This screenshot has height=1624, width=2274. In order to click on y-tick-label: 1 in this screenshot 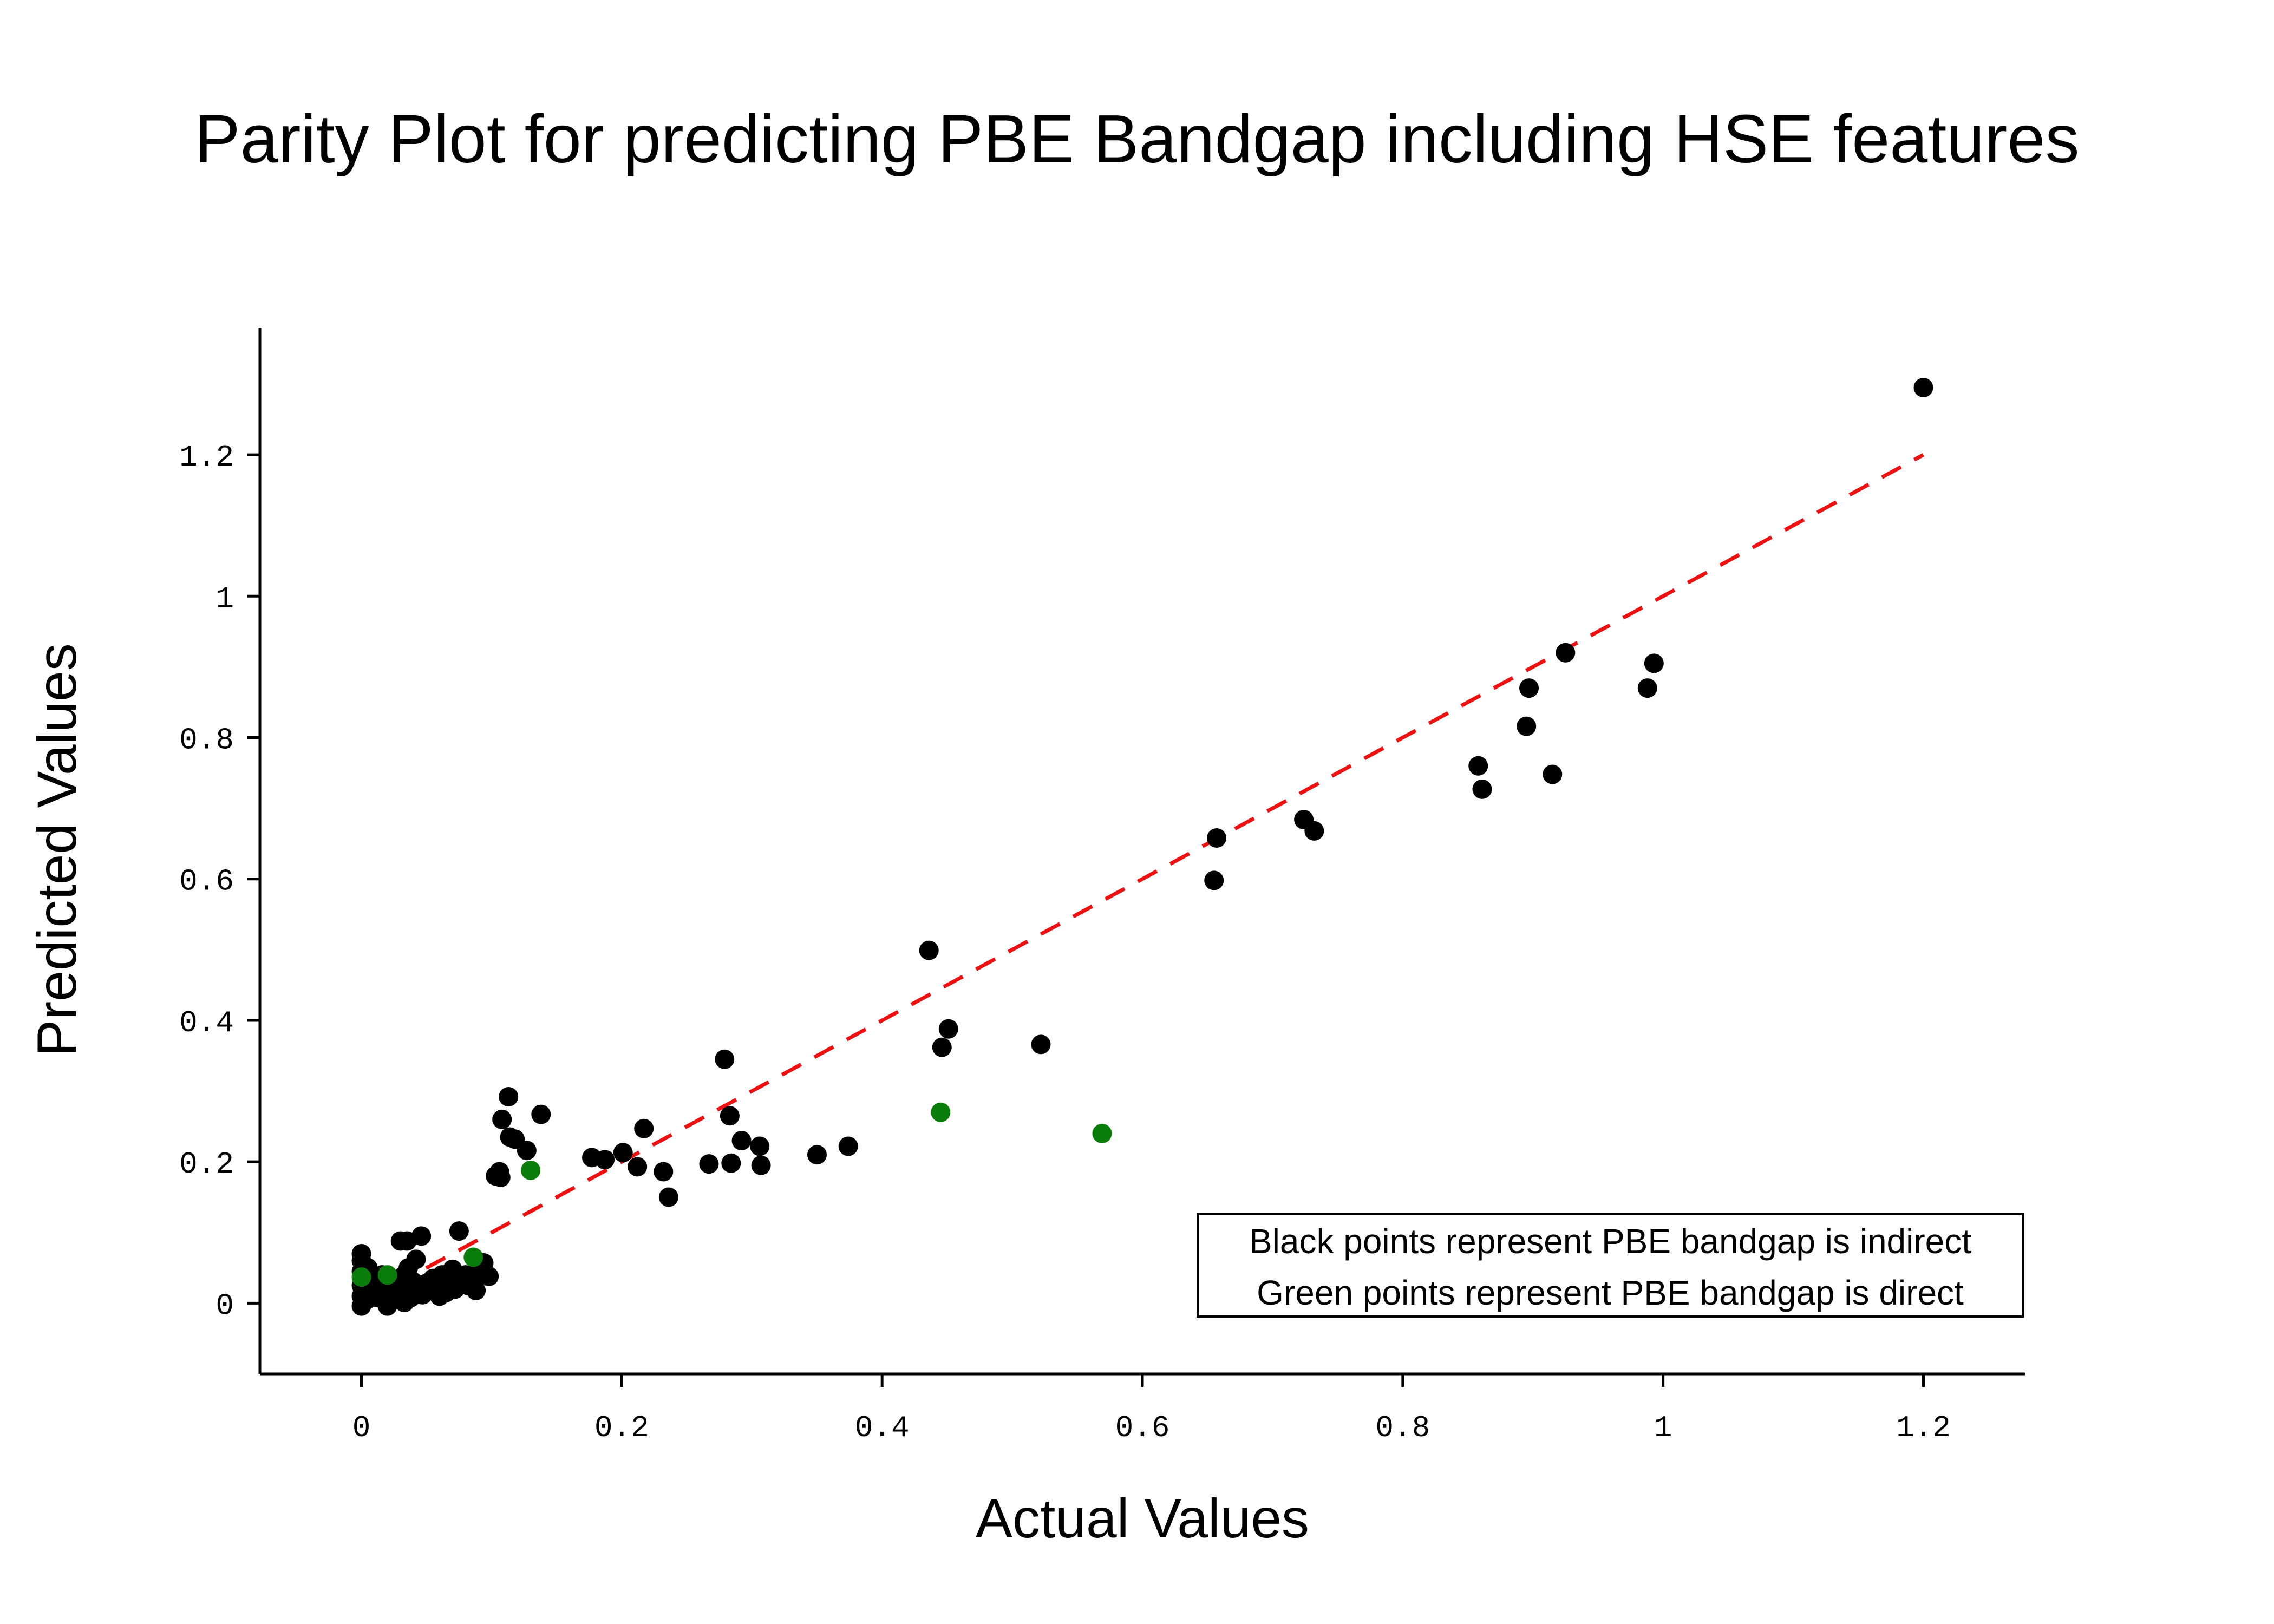, I will do `click(225, 598)`.